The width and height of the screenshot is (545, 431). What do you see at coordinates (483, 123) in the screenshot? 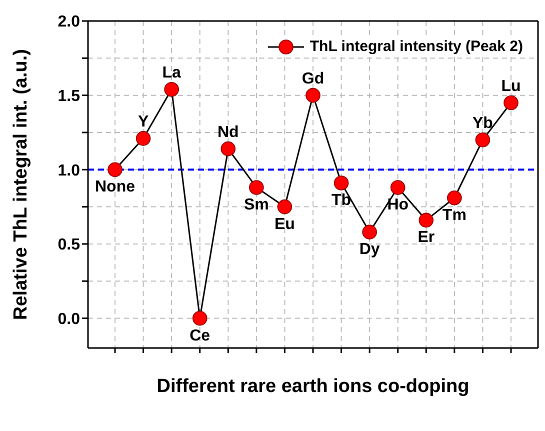
I see `annotation: Yb` at bounding box center [483, 123].